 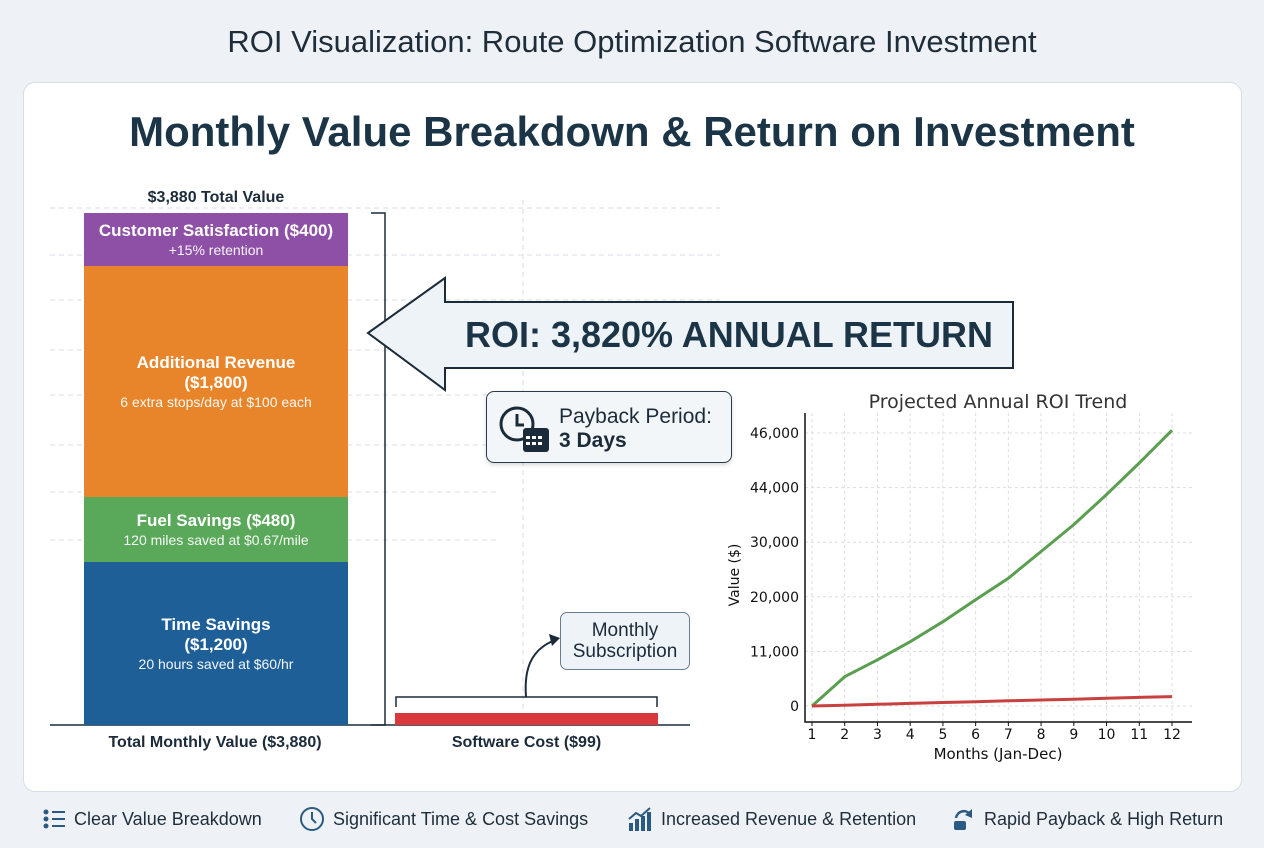 What do you see at coordinates (975, 735) in the screenshot?
I see `x-tick-label: 6` at bounding box center [975, 735].